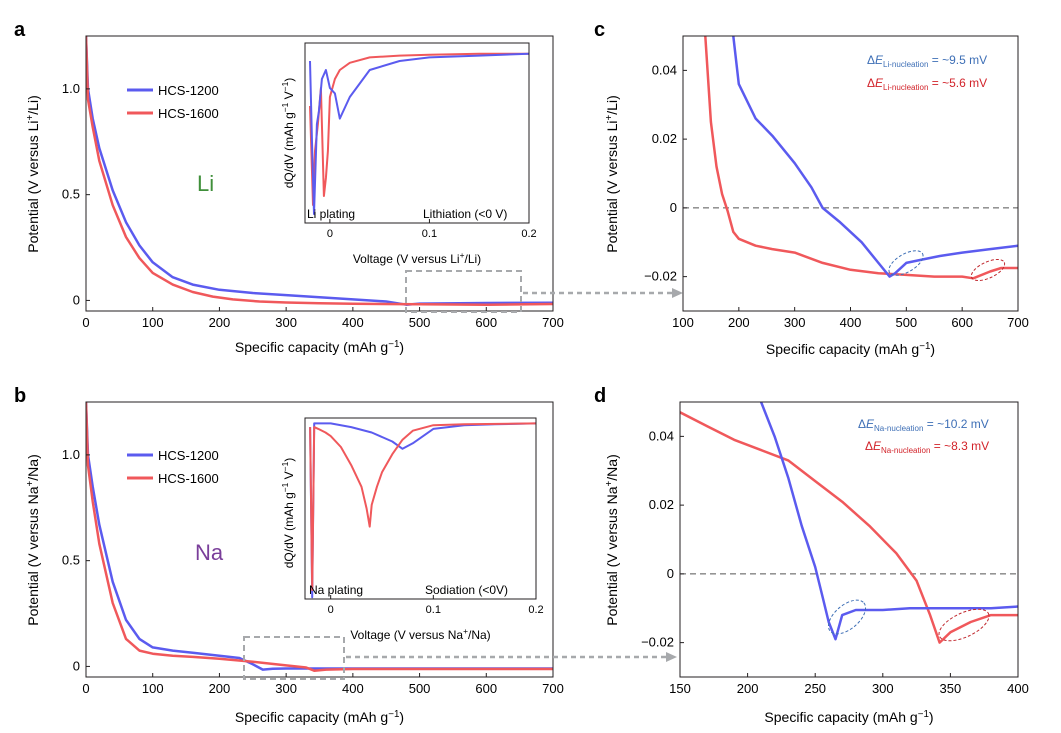 This screenshot has height=733, width=1061. Describe the element at coordinates (553, 322) in the screenshot. I see `panel-a-xtick-label: 700` at that location.